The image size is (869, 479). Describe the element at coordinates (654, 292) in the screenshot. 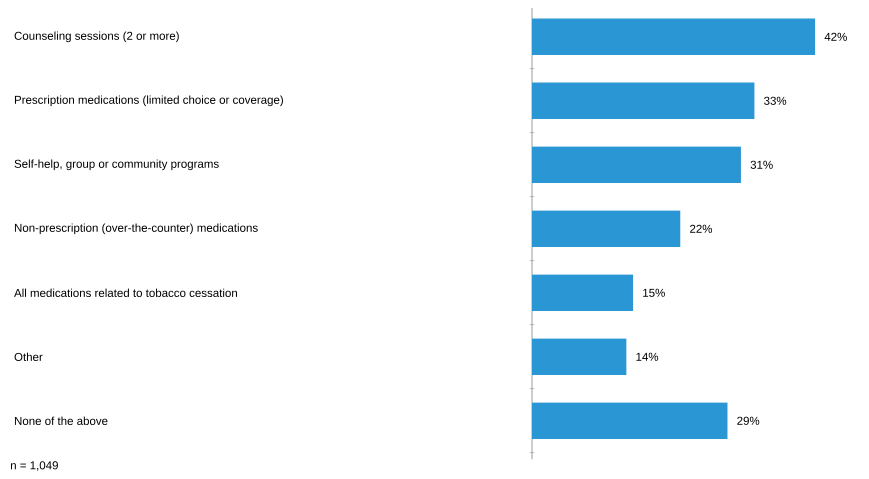

I see `data-label: 15%` at that location.